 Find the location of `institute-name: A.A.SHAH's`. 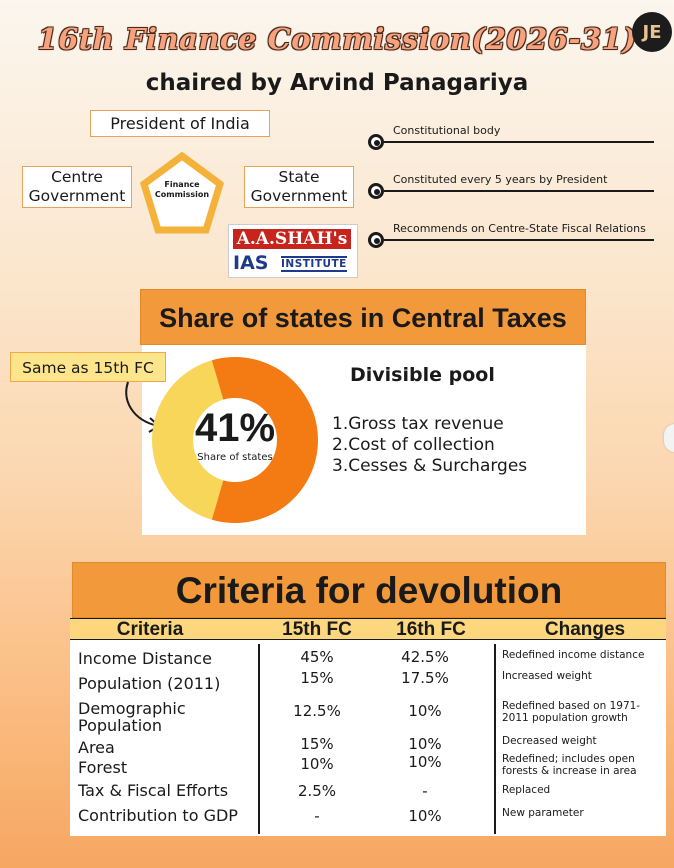

institute-name: A.A.SHAH's is located at coordinates (292, 239).